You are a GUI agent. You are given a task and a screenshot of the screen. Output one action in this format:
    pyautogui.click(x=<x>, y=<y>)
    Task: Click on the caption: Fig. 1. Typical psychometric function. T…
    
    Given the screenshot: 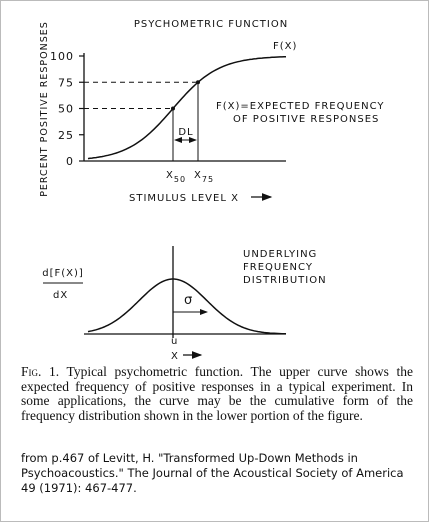 What is the action you would take?
    pyautogui.click(x=217, y=393)
    